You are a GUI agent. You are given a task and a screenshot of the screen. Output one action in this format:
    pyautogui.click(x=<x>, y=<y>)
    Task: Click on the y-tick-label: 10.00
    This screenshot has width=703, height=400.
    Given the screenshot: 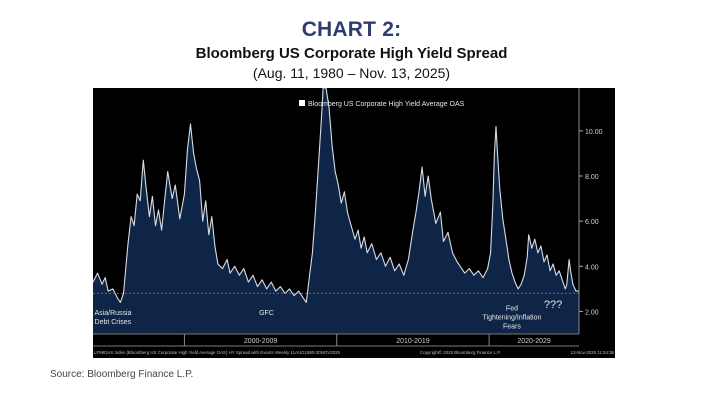 What is the action you would take?
    pyautogui.click(x=594, y=132)
    